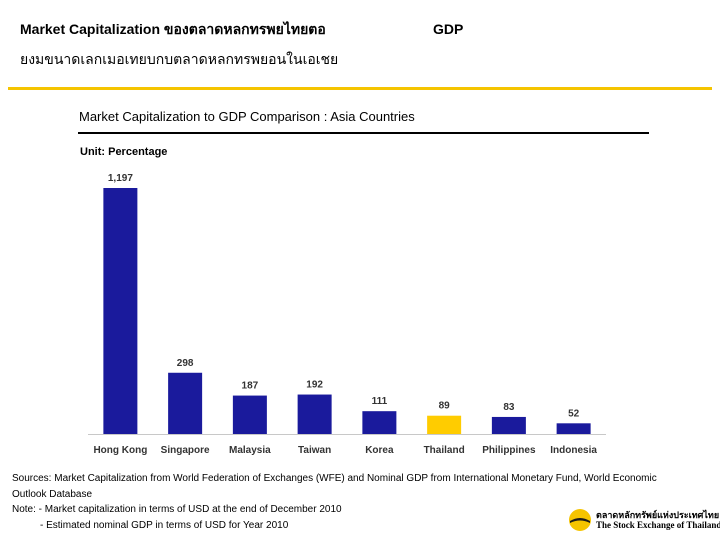 The height and width of the screenshot is (540, 720). Describe the element at coordinates (445, 406) in the screenshot. I see `data-label-thailand: 89` at that location.